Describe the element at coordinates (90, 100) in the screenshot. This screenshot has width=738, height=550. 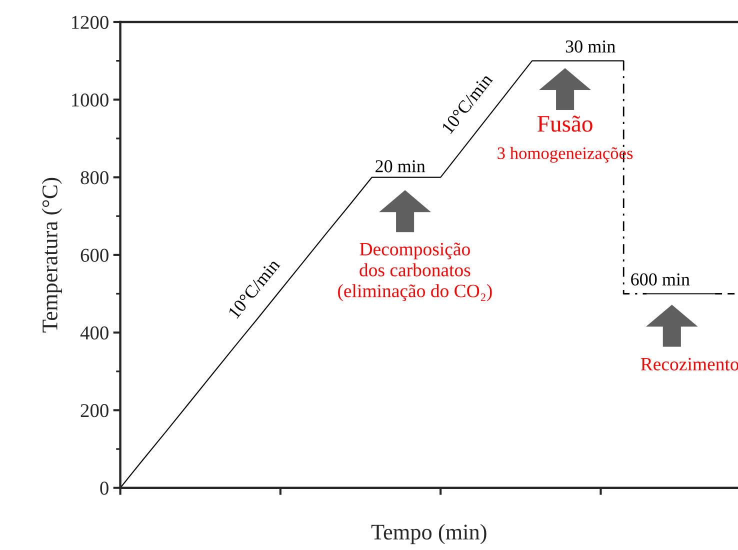
I see `y-tick-label: 1000` at that location.